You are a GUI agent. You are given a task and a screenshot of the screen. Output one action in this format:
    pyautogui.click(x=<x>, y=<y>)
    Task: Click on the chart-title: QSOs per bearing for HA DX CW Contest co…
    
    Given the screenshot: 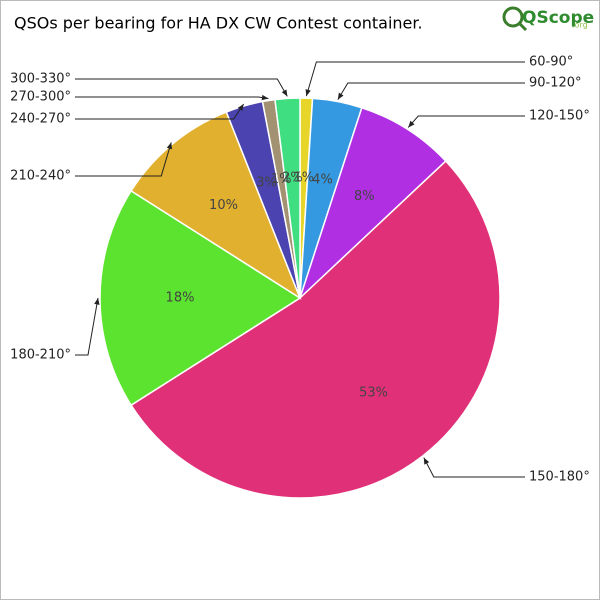 What is the action you would take?
    pyautogui.click(x=218, y=23)
    